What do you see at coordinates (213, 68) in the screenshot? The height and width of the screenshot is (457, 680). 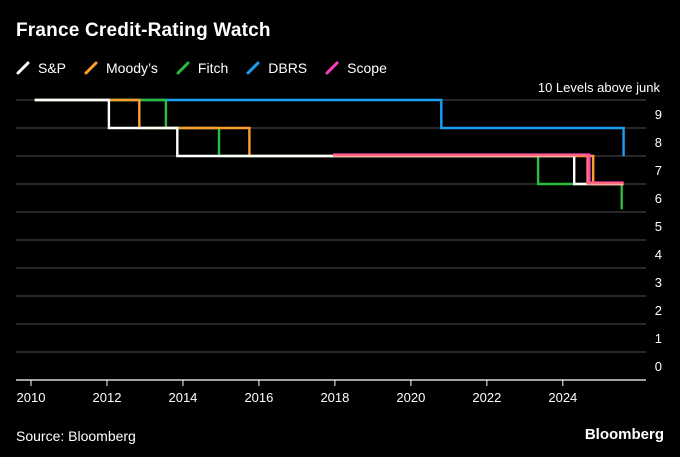 I see `legend-label: Fitch` at bounding box center [213, 68].